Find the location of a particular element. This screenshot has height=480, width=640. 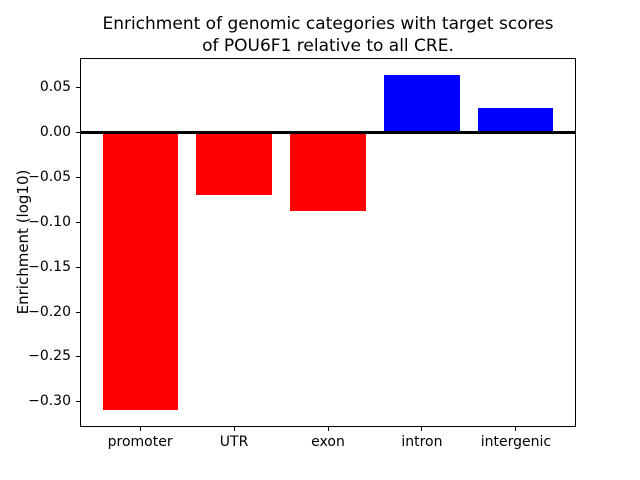

y-tick-label: −0.30 is located at coordinates (49, 401).